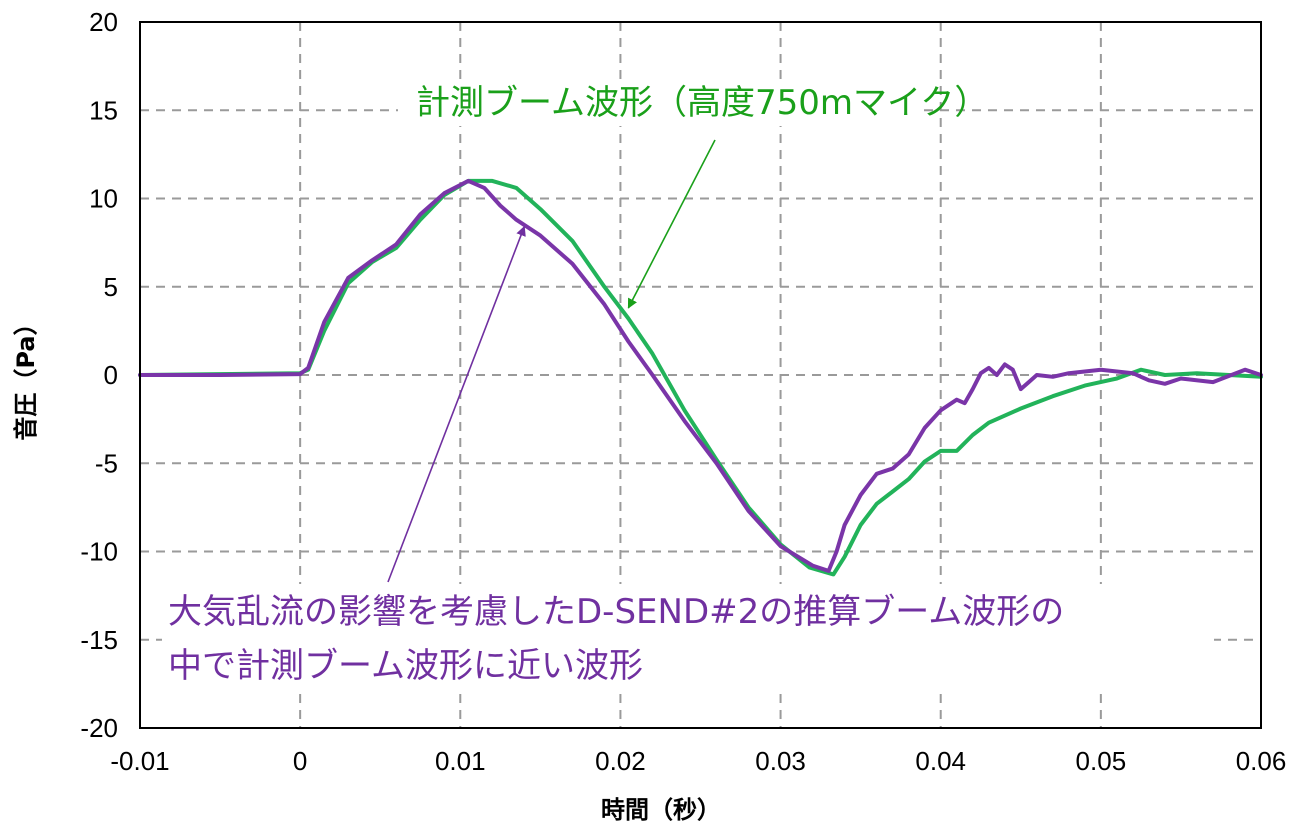  What do you see at coordinates (616, 612) in the screenshot?
I see `estimated-waveform-label-line1: 大気乱流の影響を考慮したD-SEND#2の推算ブーム波形の` at bounding box center [616, 612].